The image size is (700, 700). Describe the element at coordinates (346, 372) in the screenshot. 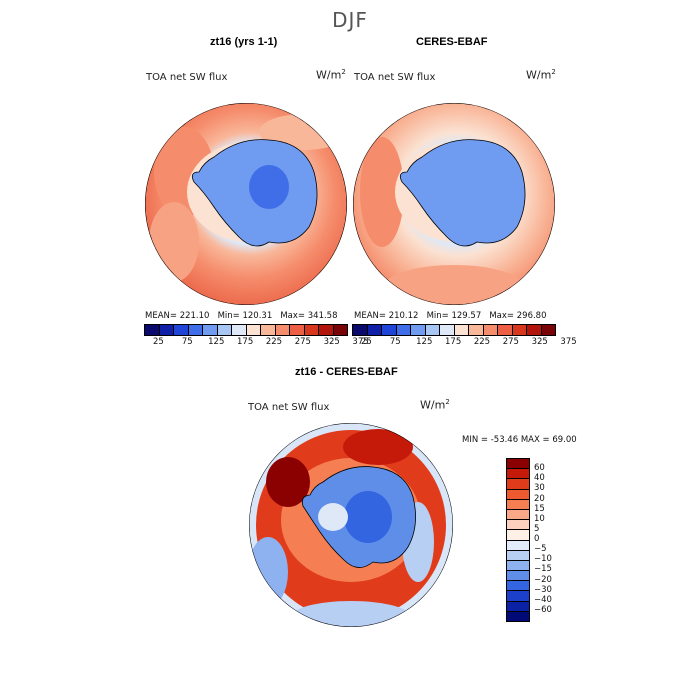

I see `diff-title: zt16 - CERES-EBAF` at that location.